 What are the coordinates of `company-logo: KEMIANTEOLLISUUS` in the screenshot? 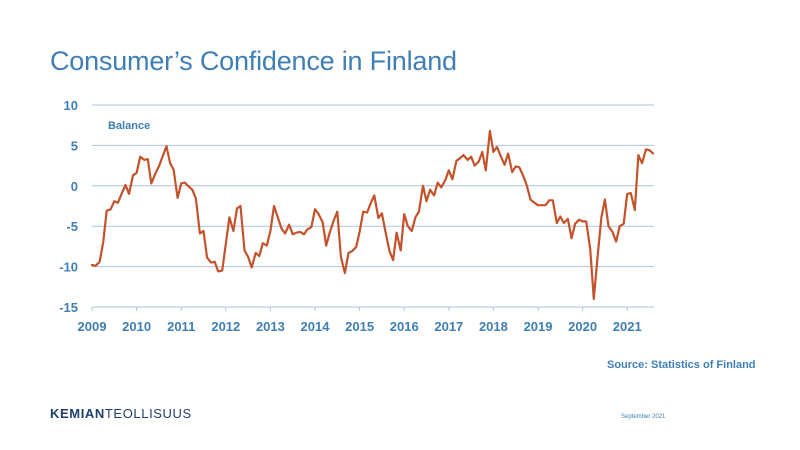 It's located at (121, 413).